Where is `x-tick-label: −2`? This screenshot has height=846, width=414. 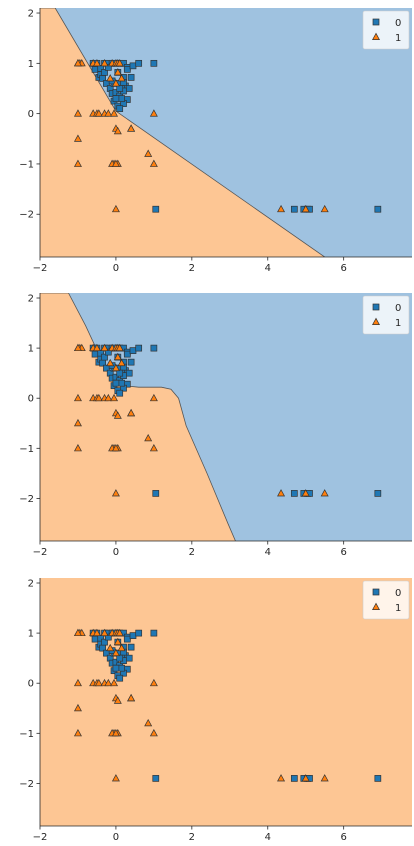 x-tick-label: −2 is located at coordinates (40, 837).